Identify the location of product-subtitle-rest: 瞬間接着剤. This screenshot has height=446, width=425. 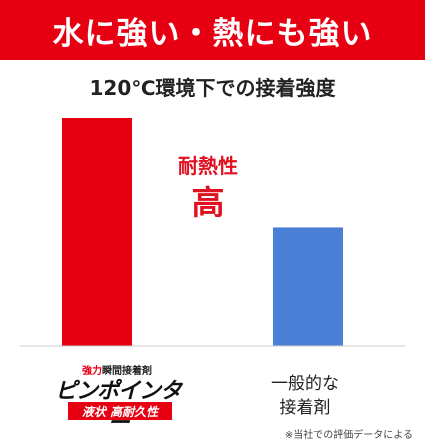
(127, 371).